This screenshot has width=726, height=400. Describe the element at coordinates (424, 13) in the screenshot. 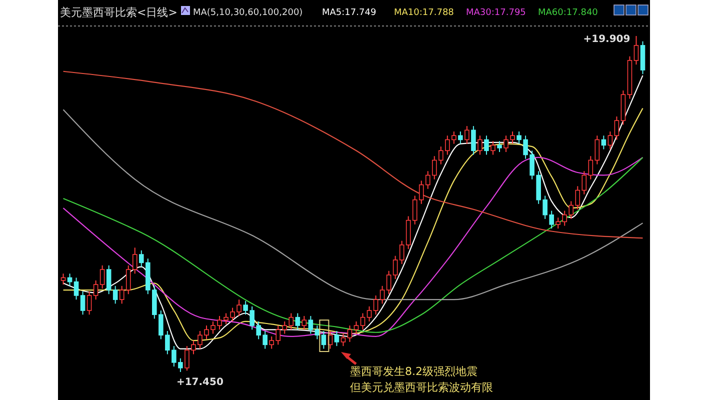

I see `text: MA10:17.788` at that location.